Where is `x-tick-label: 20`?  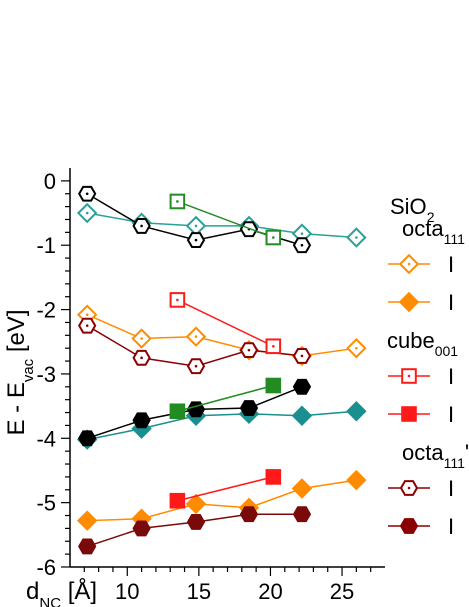
x-tick-label: 20 is located at coordinates (270, 591).